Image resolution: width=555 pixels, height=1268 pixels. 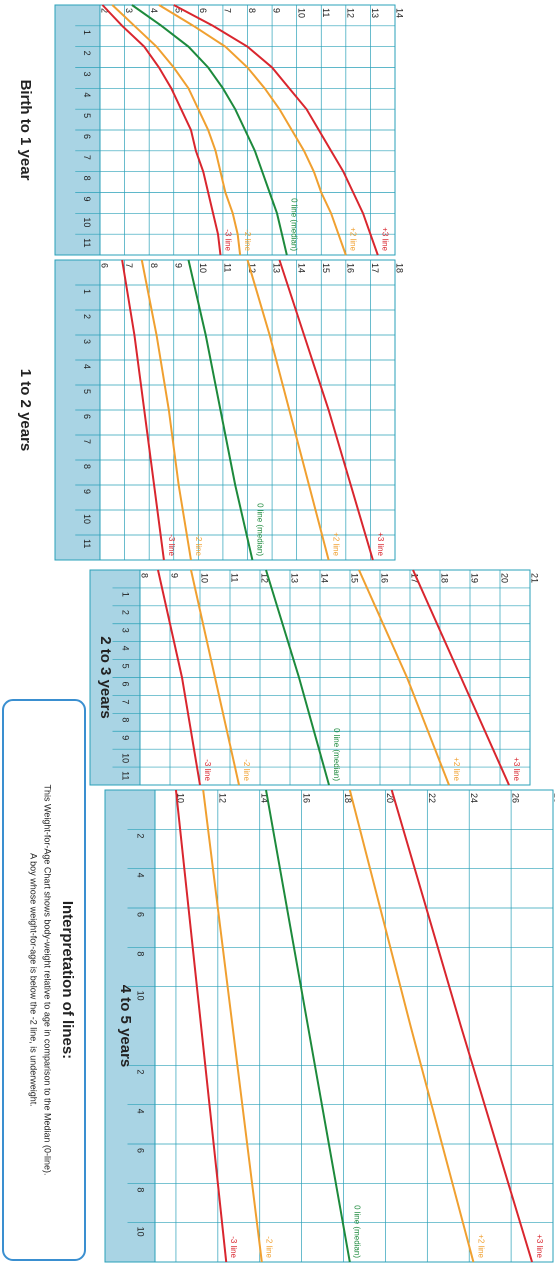 What do you see at coordinates (535, 578) in the screenshot?
I see `y-tick-label: 21` at bounding box center [535, 578].